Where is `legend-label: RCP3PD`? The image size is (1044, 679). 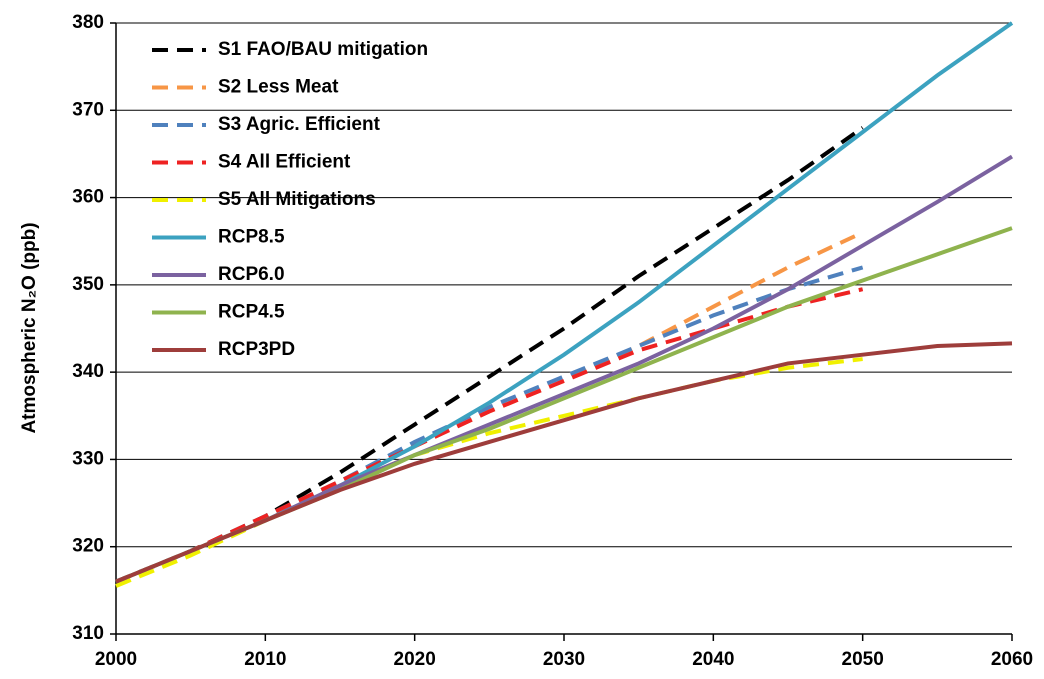
legend-label: RCP3PD is located at coordinates (256, 349).